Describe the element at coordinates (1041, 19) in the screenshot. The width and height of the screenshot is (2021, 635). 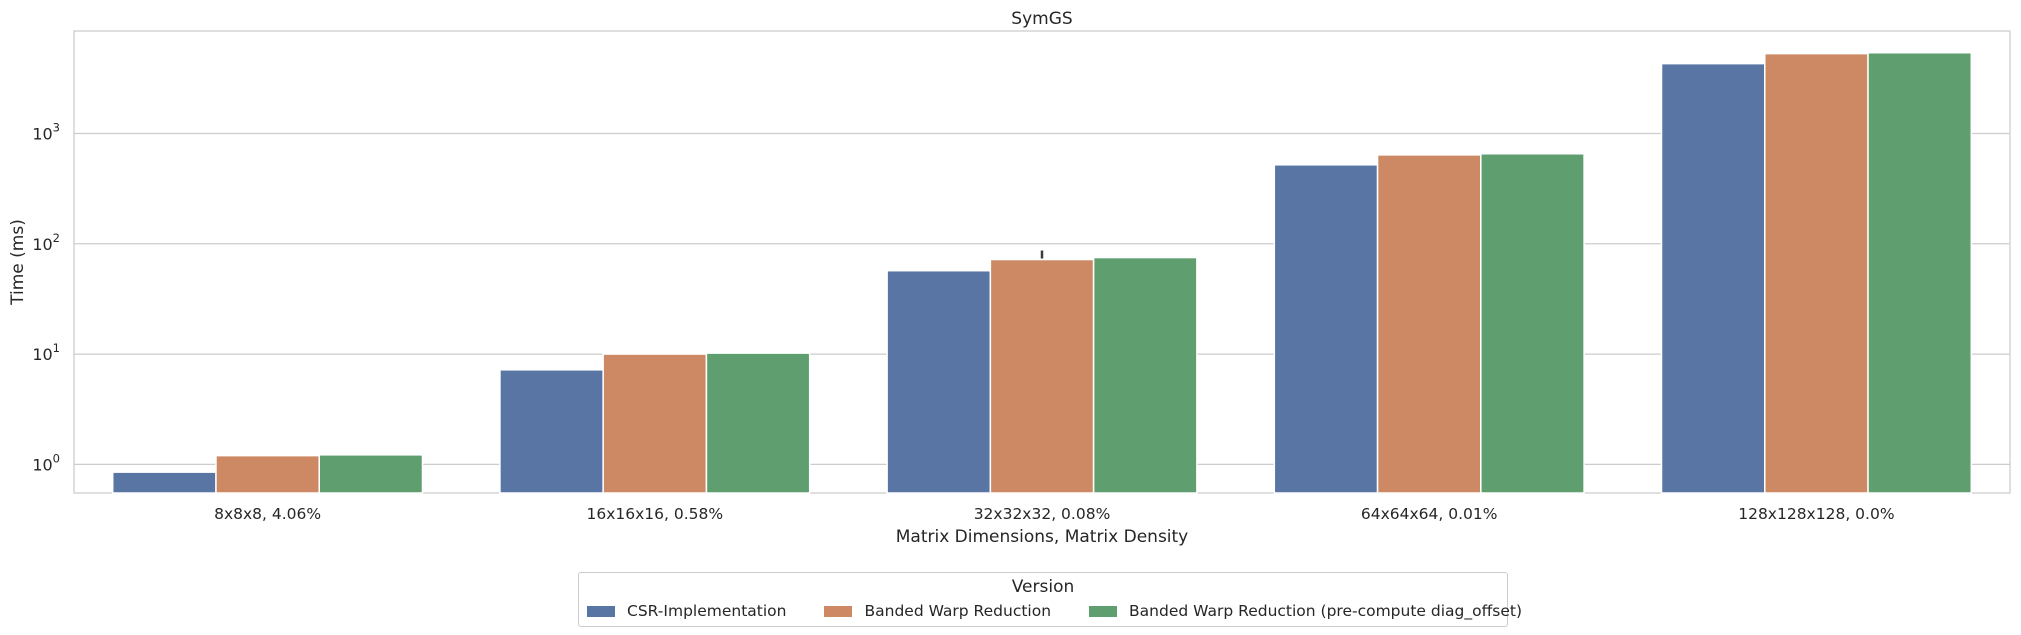
I see `chart-title: SymGS` at that location.